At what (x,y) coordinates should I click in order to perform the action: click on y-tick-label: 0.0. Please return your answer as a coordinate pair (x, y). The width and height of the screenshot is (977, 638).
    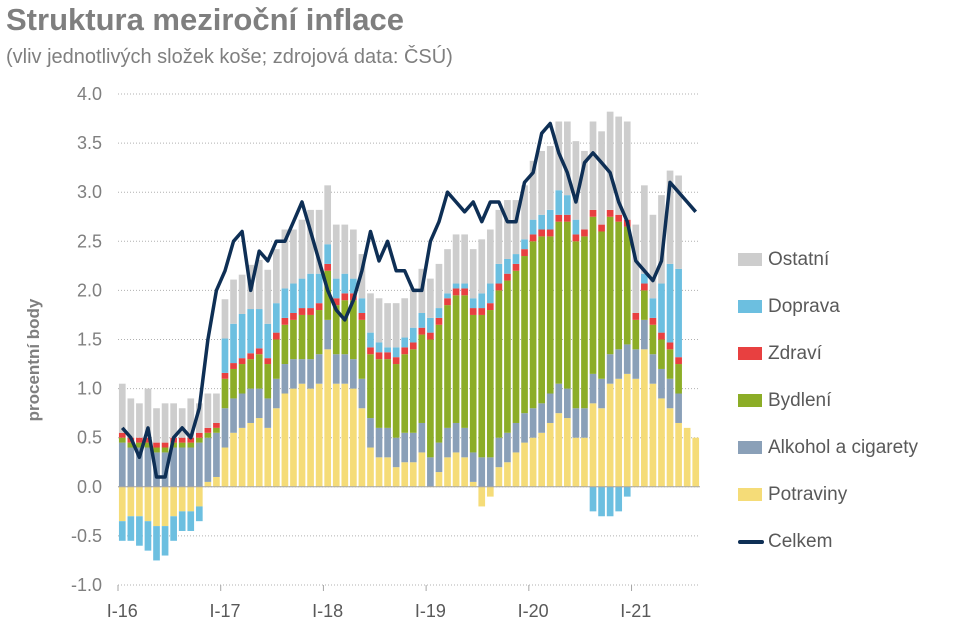
    Looking at the image, I should click on (89, 487).